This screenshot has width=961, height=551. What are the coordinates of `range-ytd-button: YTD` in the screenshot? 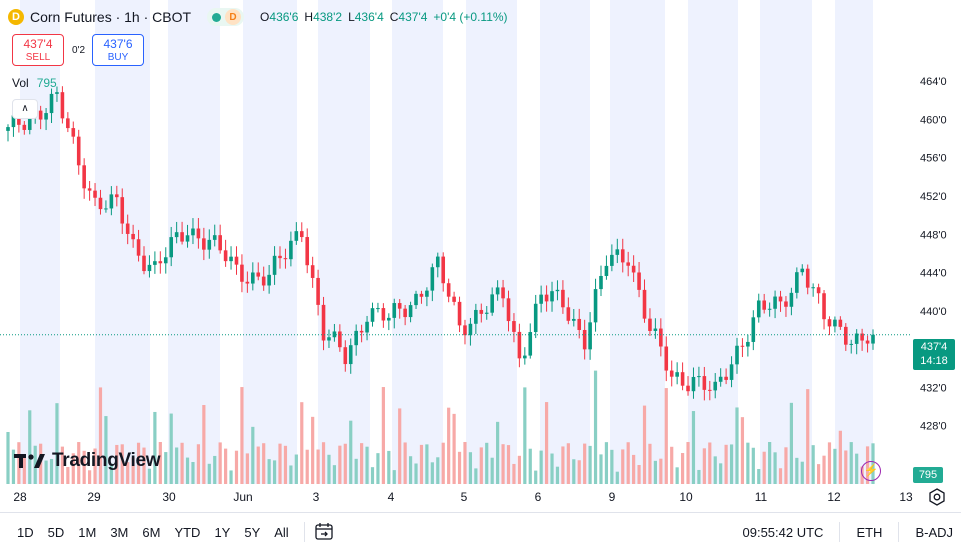 It's located at (187, 532).